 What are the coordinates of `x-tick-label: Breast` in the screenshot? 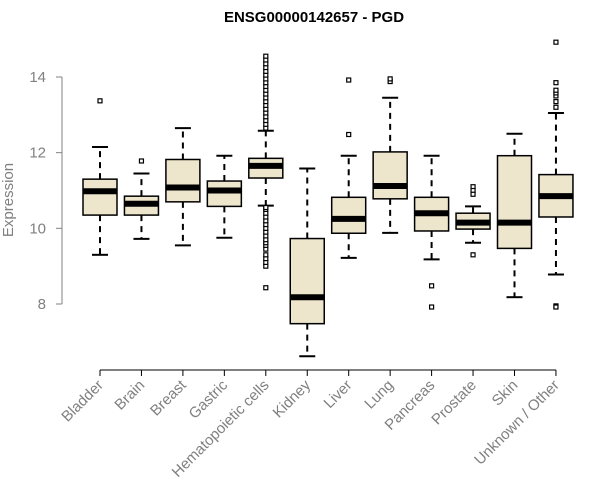 It's located at (168, 397).